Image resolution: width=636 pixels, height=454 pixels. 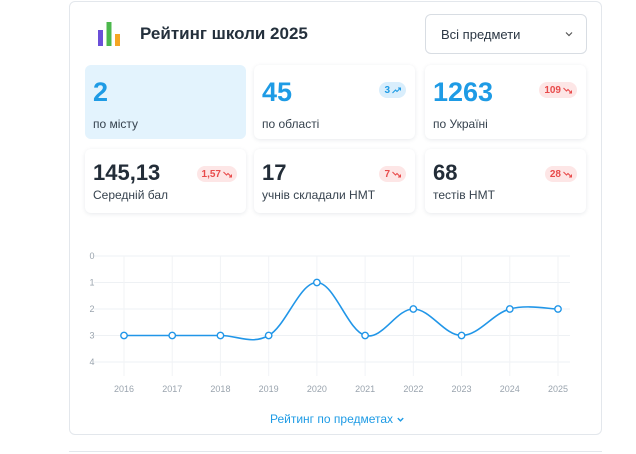 I want to click on subject-rating-link: Рейтинг по предметах, so click(x=337, y=419).